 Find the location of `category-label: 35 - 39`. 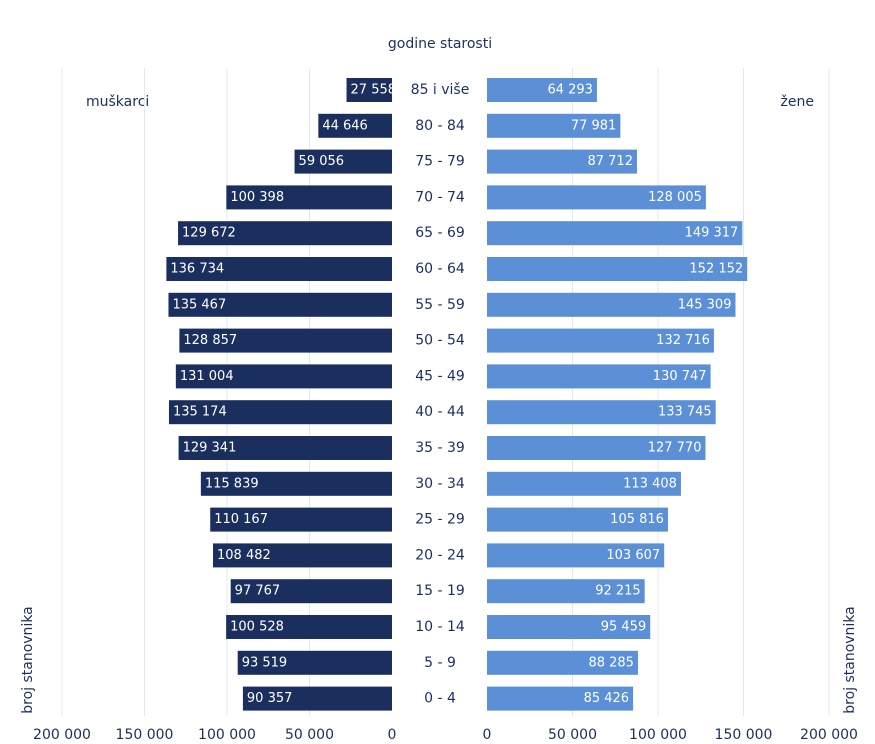

category-label: 35 - 39 is located at coordinates (440, 448).